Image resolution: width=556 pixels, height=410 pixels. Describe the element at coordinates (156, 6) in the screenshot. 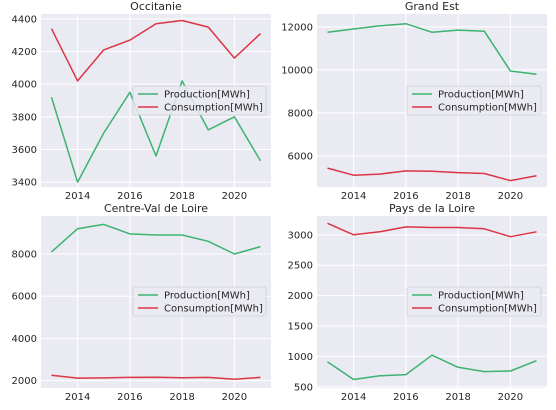

I see `subplot-title: Occitanie` at that location.